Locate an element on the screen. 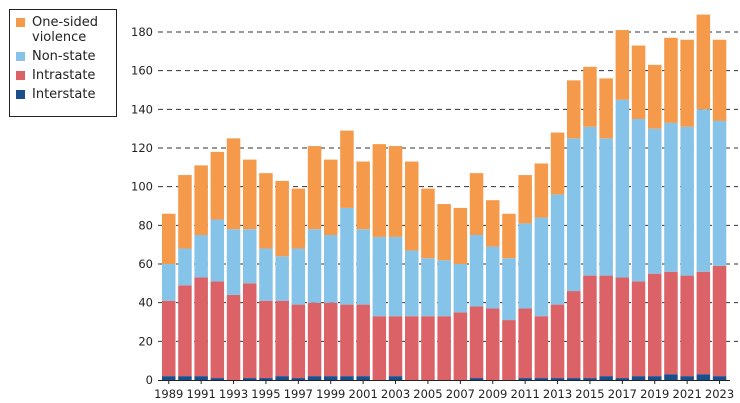 This screenshot has width=740, height=403. x-tick-label: 2013 is located at coordinates (557, 394).